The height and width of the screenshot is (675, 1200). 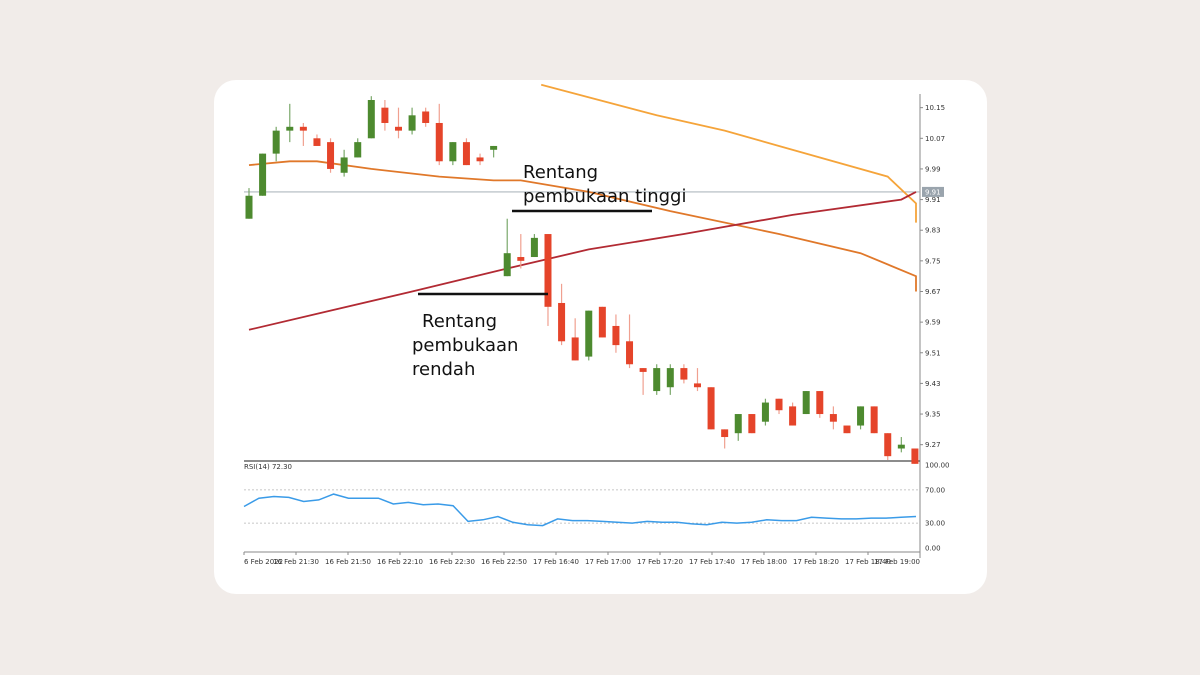 What do you see at coordinates (937, 466) in the screenshot?
I see `rsi-tick-label: 100.00` at bounding box center [937, 466].